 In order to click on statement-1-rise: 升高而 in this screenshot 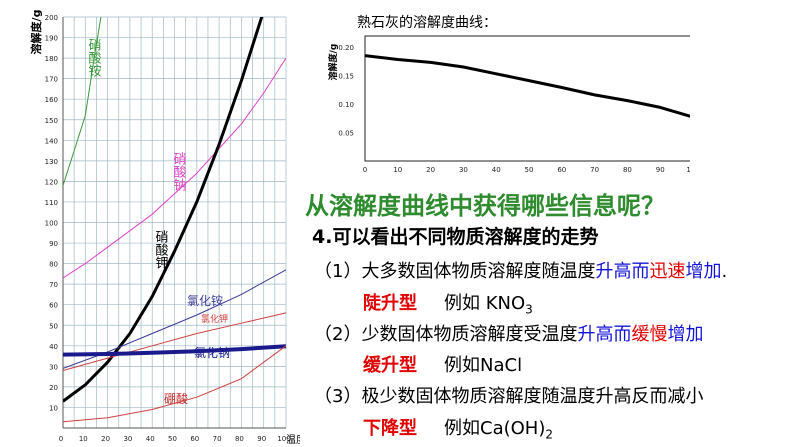, I will do `click(622, 271)`.